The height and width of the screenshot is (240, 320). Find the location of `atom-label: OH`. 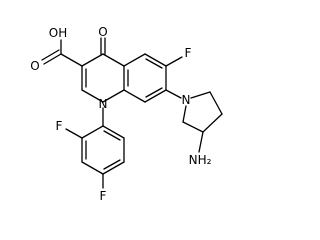

atom-label: OH is located at coordinates (58, 33).